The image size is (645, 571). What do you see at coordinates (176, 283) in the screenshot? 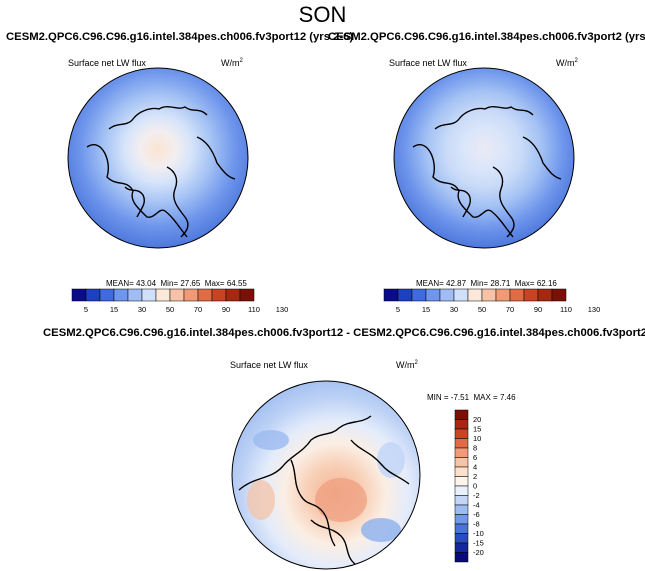
I see `panel1-stats: MEAN= 43.04 Min= 27.65 Max= 64.55` at bounding box center [176, 283].